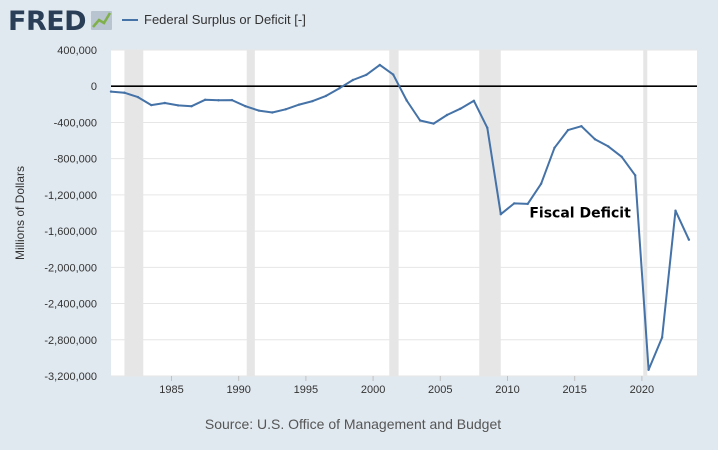 Image resolution: width=718 pixels, height=450 pixels. Describe the element at coordinates (70, 232) in the screenshot. I see `y-tick-label: -1,600,000` at that location.